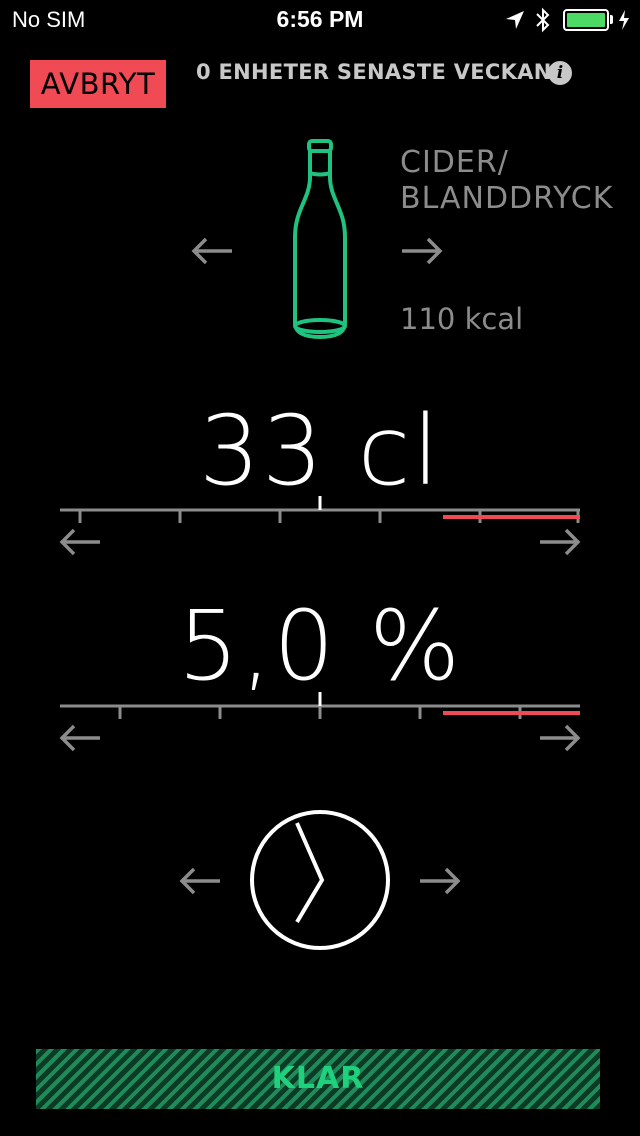 The height and width of the screenshot is (1136, 640). What do you see at coordinates (543, 20) in the screenshot?
I see `bluetooth-icon` at bounding box center [543, 20].